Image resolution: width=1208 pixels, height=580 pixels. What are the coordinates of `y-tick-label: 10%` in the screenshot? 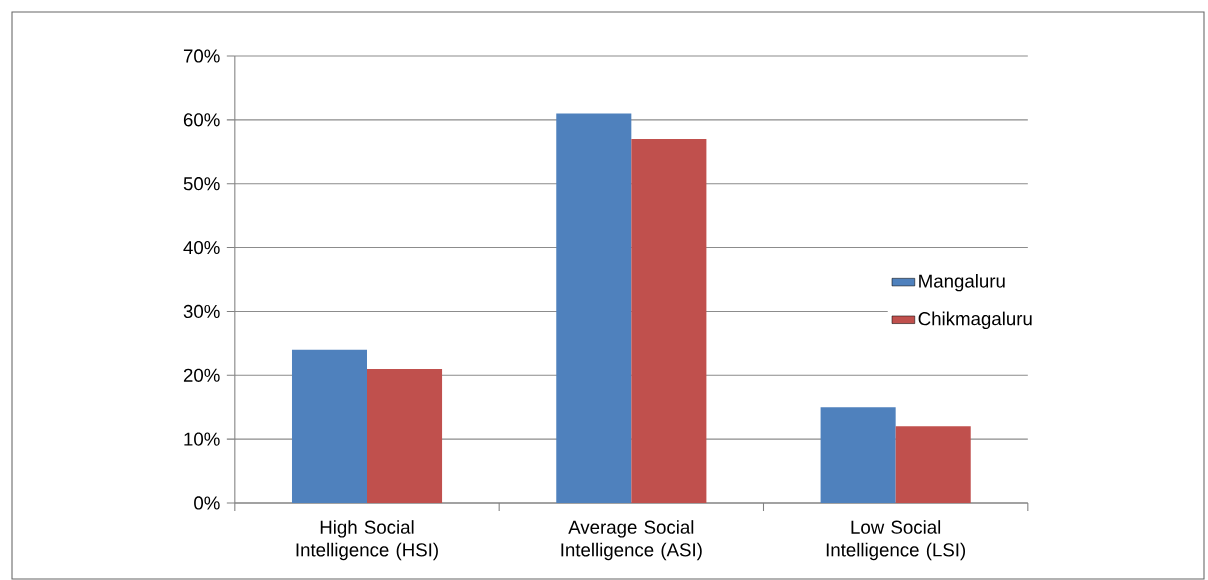 It's located at (202, 439).